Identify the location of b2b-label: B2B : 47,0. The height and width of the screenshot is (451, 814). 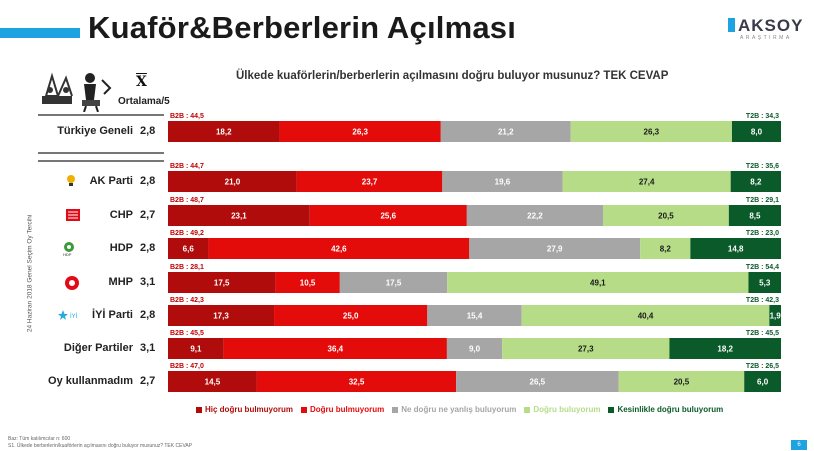
(187, 366).